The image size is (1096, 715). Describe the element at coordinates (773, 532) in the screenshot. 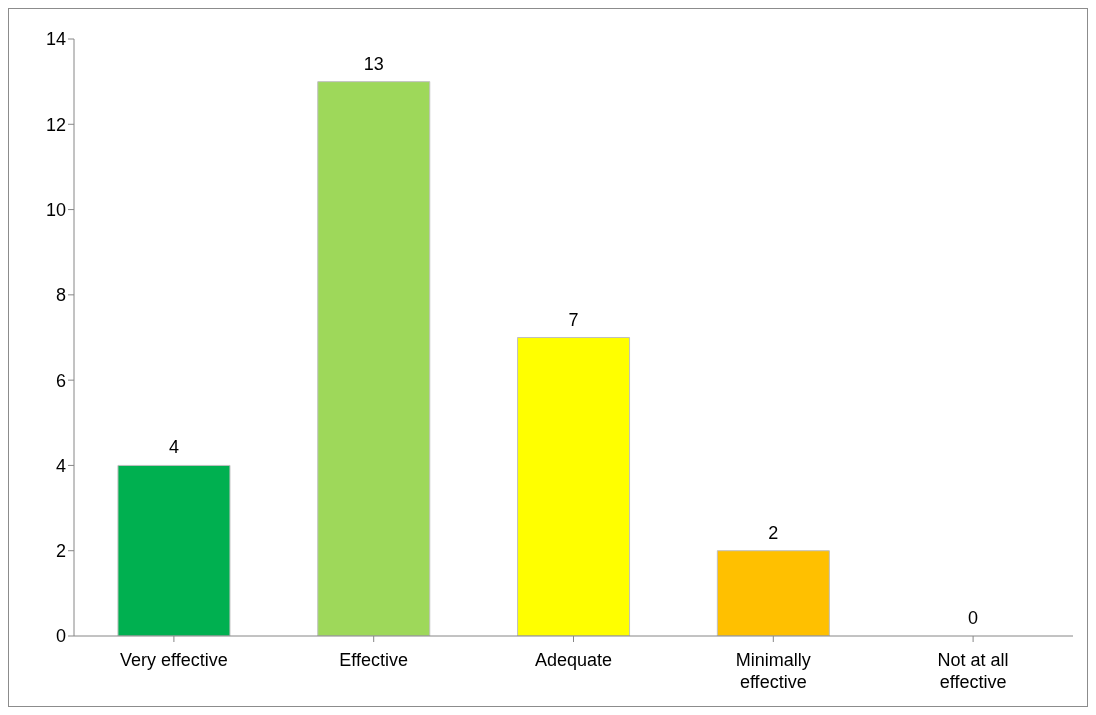

I see `data-label: 2` at that location.